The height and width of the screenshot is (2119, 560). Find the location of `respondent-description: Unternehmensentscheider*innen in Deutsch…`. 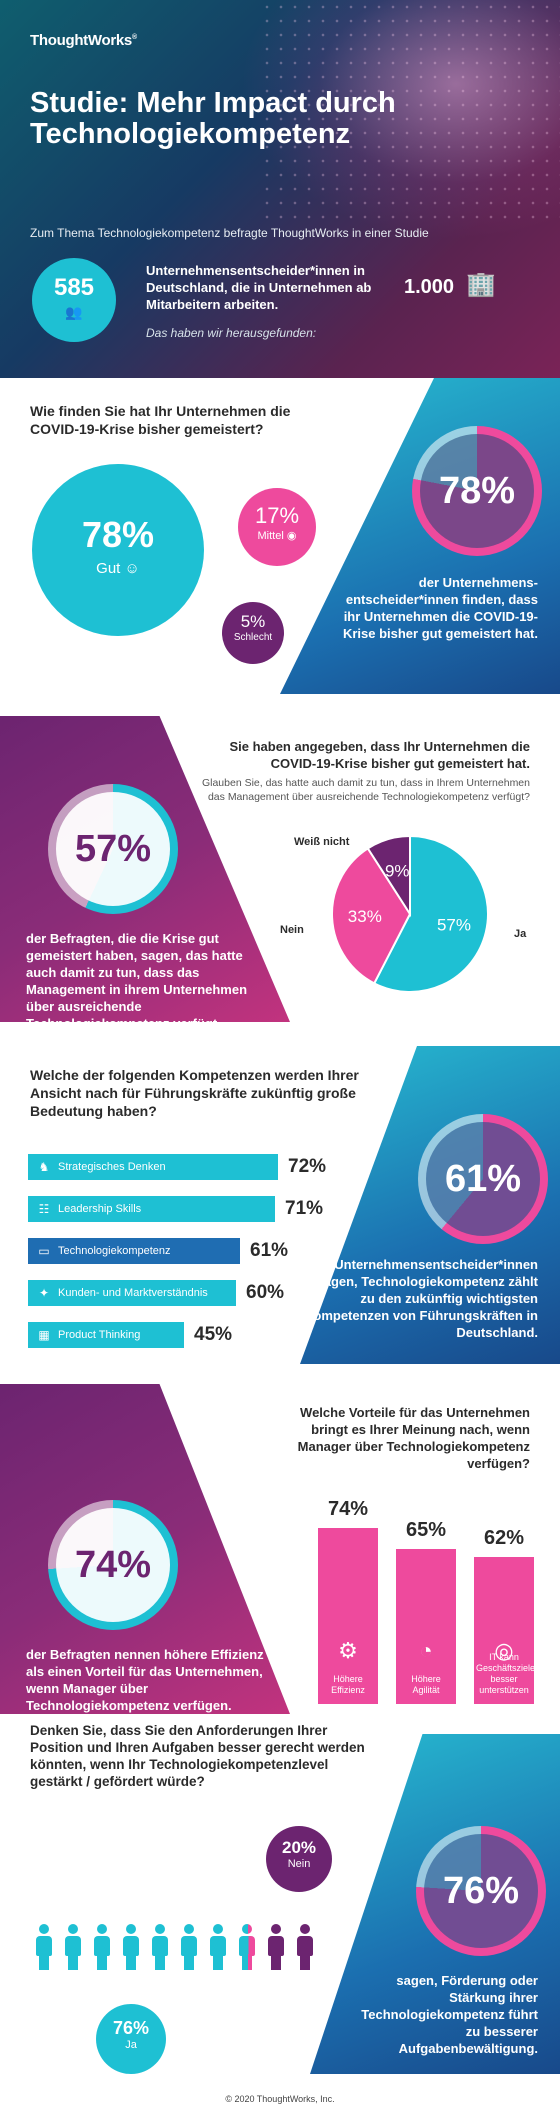

respondent-description: Unternehmensentscheider*innen in Deutsch… is located at coordinates (259, 287).